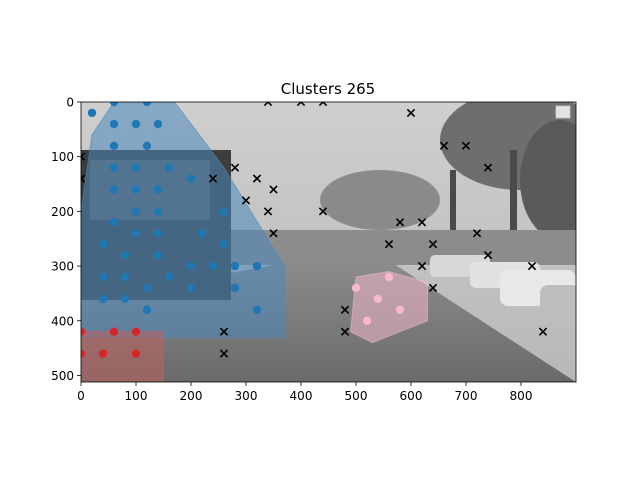 The image size is (640, 480). What do you see at coordinates (136, 396) in the screenshot?
I see `x-tick-label: 100` at bounding box center [136, 396].